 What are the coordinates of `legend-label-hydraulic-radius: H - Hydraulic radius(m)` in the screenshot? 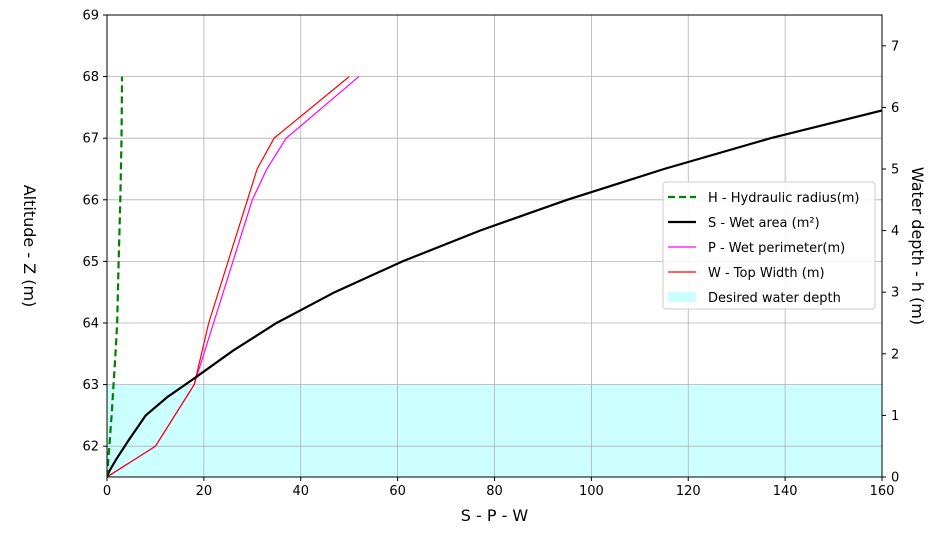 It's located at (784, 198).